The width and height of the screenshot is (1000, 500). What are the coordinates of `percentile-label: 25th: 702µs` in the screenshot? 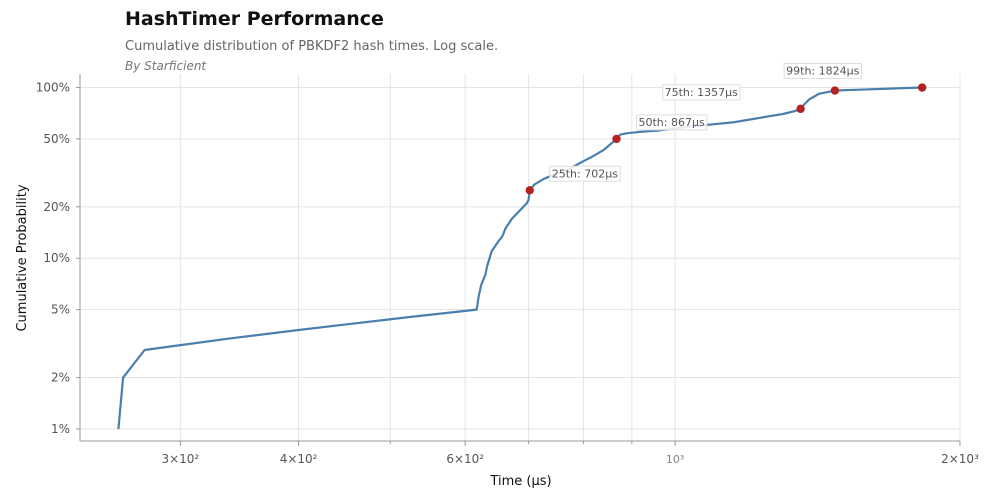 It's located at (585, 173).